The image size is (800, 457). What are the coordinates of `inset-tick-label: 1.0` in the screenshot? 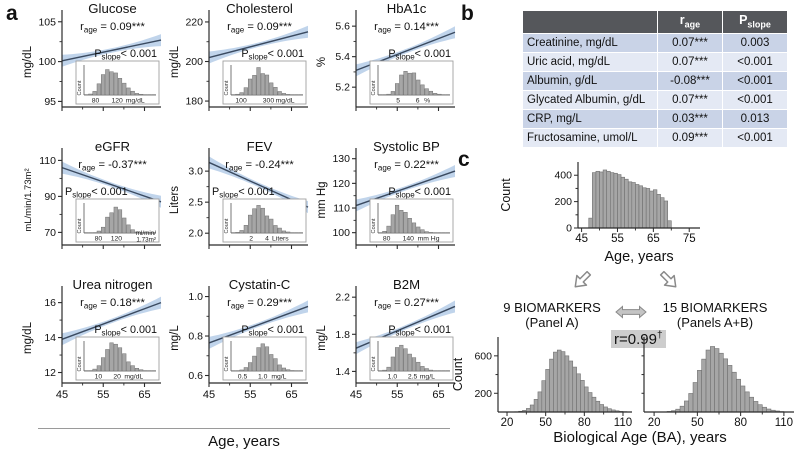 It's located at (263, 377).